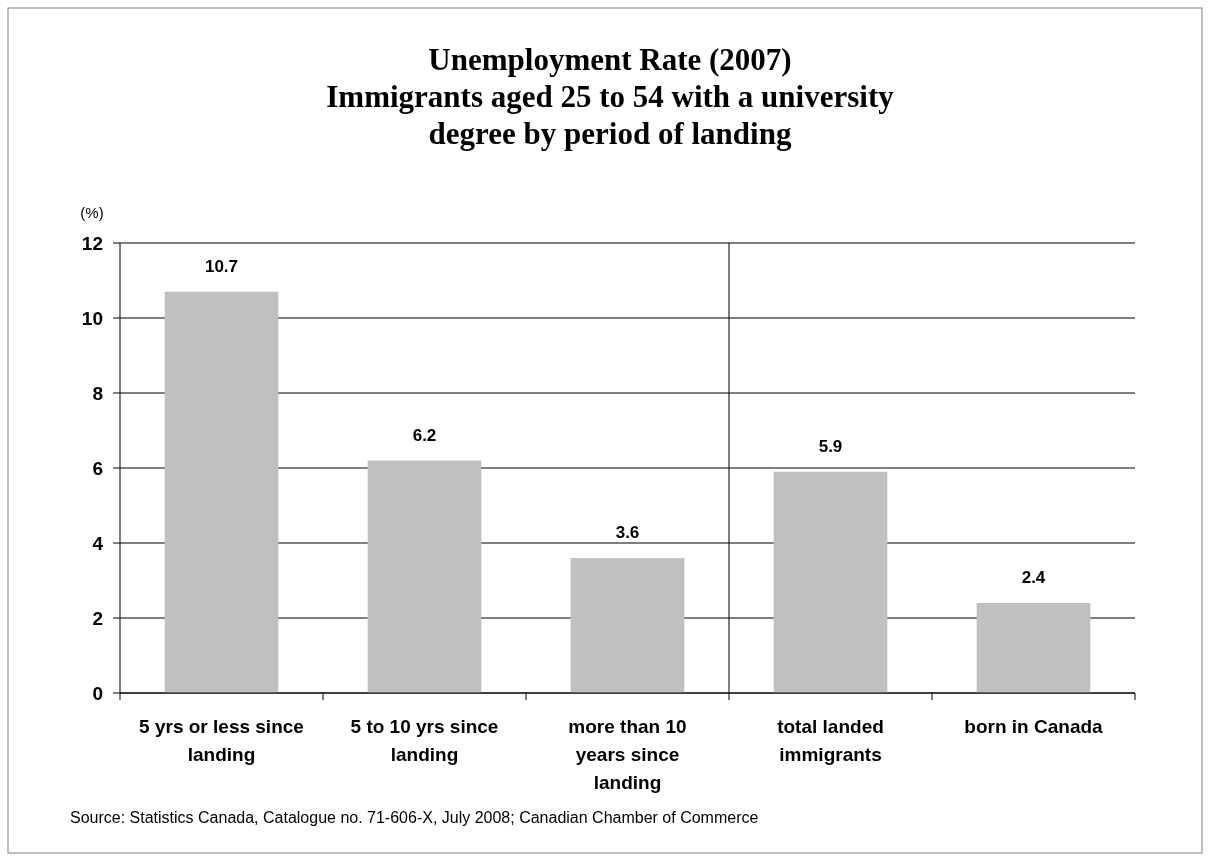  Describe the element at coordinates (1033, 577) in the screenshot. I see `data-label: 2.4` at that location.